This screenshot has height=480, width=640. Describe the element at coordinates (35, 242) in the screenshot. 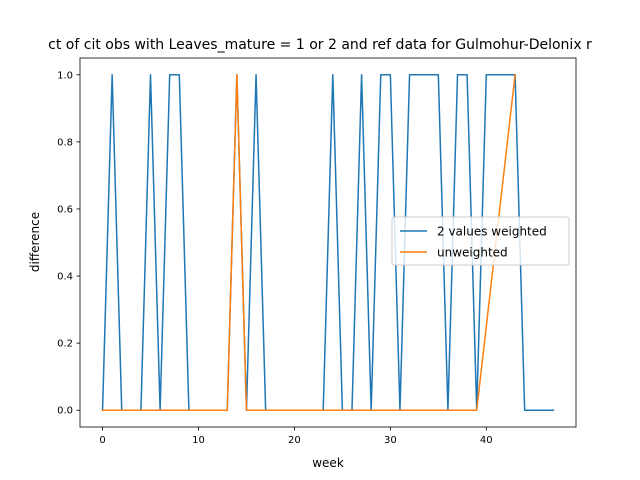

I see `y-axis-label: difference` at that location.